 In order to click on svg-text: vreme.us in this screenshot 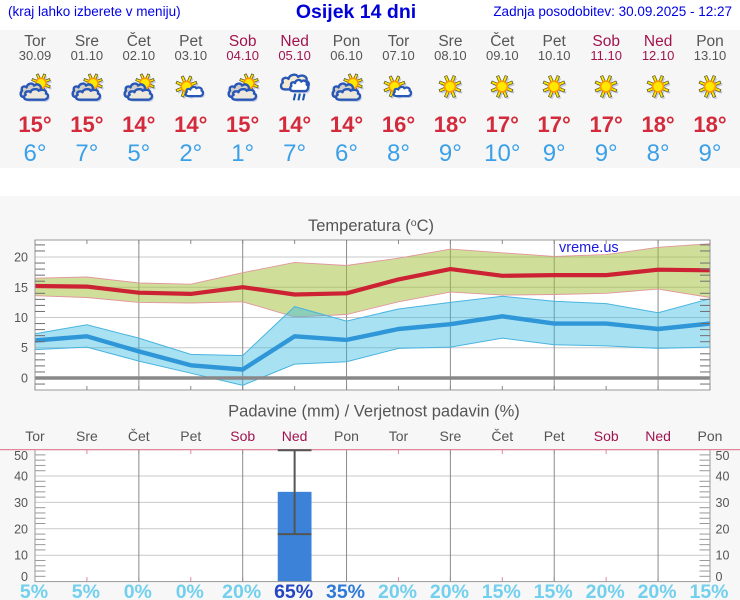, I will do `click(589, 248)`.